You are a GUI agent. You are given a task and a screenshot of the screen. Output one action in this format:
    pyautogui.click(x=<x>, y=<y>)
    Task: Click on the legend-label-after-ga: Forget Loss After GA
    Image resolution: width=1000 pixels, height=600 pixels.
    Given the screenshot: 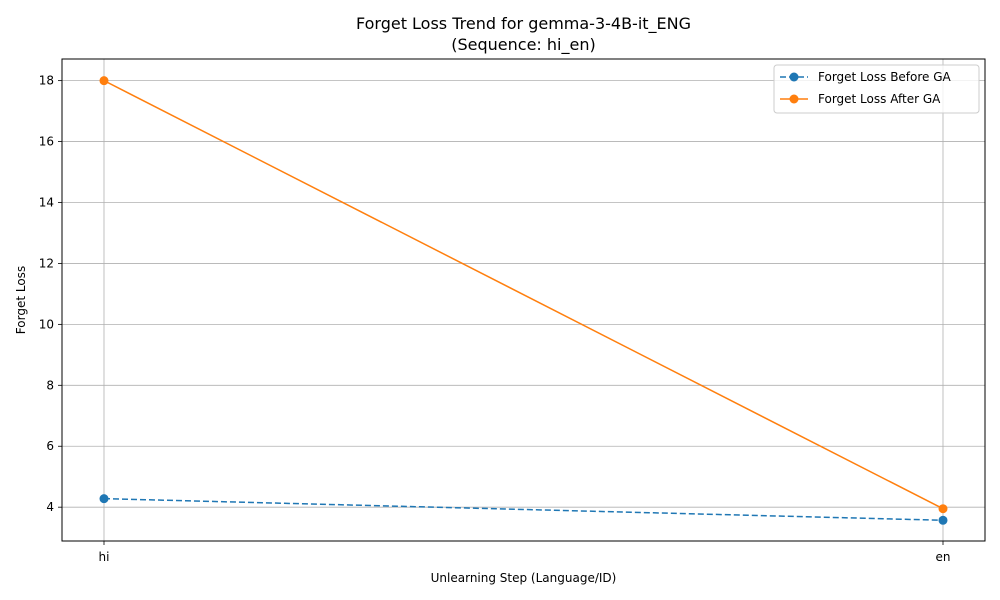 What is the action you would take?
    pyautogui.click(x=879, y=99)
    